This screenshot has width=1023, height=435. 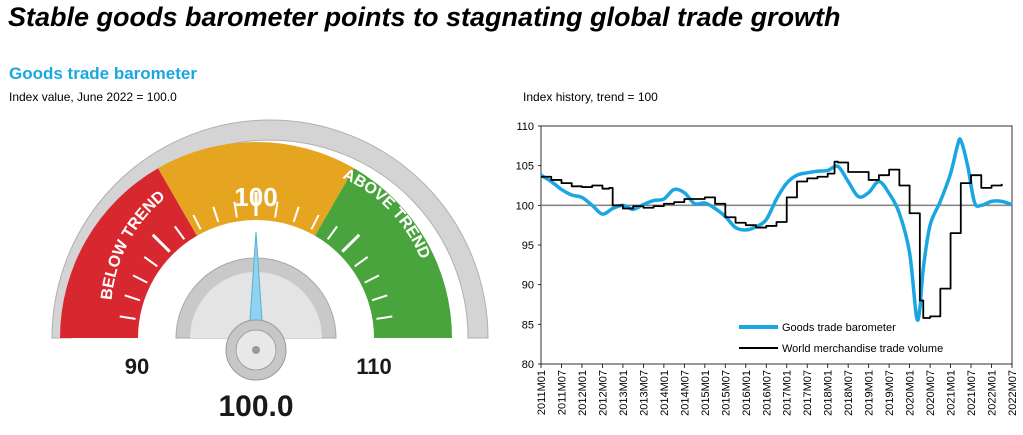 I want to click on x-tick-label: 2020M07, so click(x=931, y=393).